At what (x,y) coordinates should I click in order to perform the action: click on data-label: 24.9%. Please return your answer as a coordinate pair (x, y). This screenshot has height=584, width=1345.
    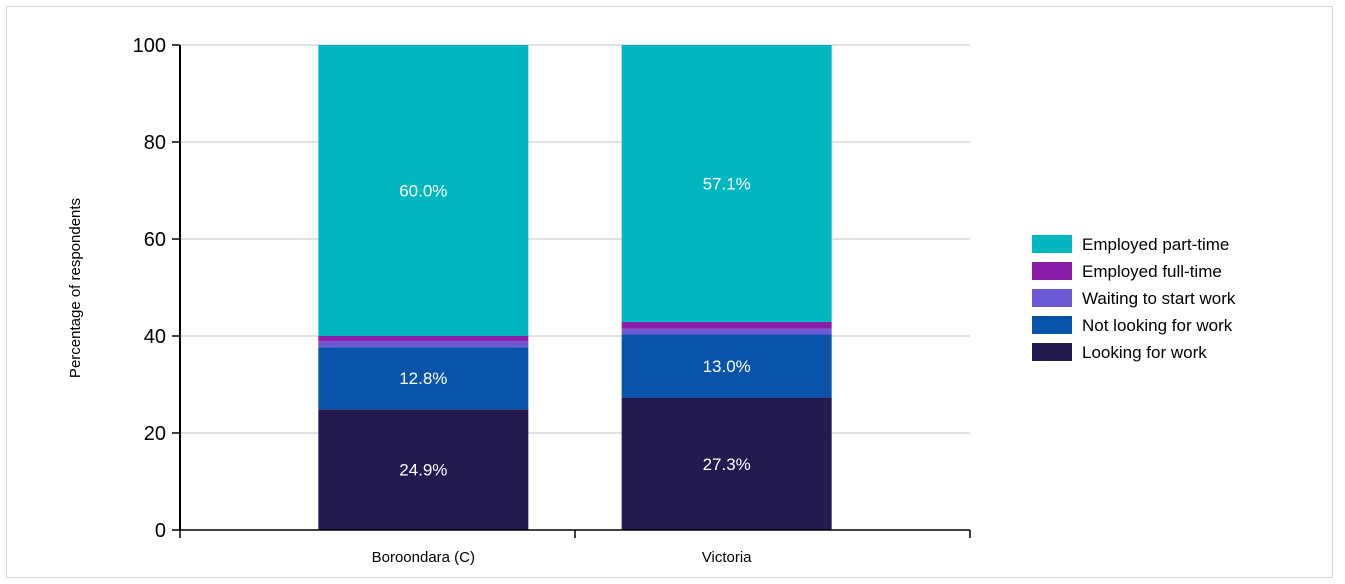
    Looking at the image, I should click on (423, 470).